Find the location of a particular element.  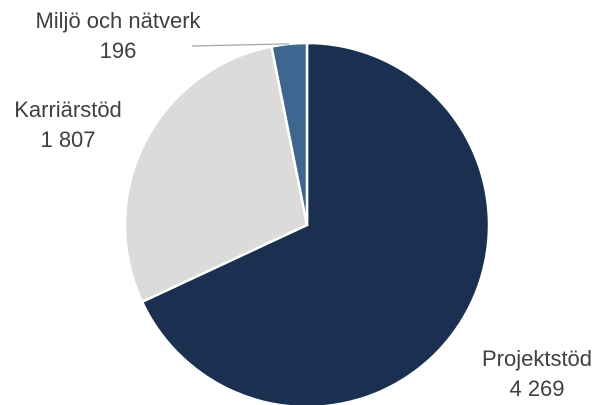

slice-value-karriarstod: 1 807 is located at coordinates (67, 139).